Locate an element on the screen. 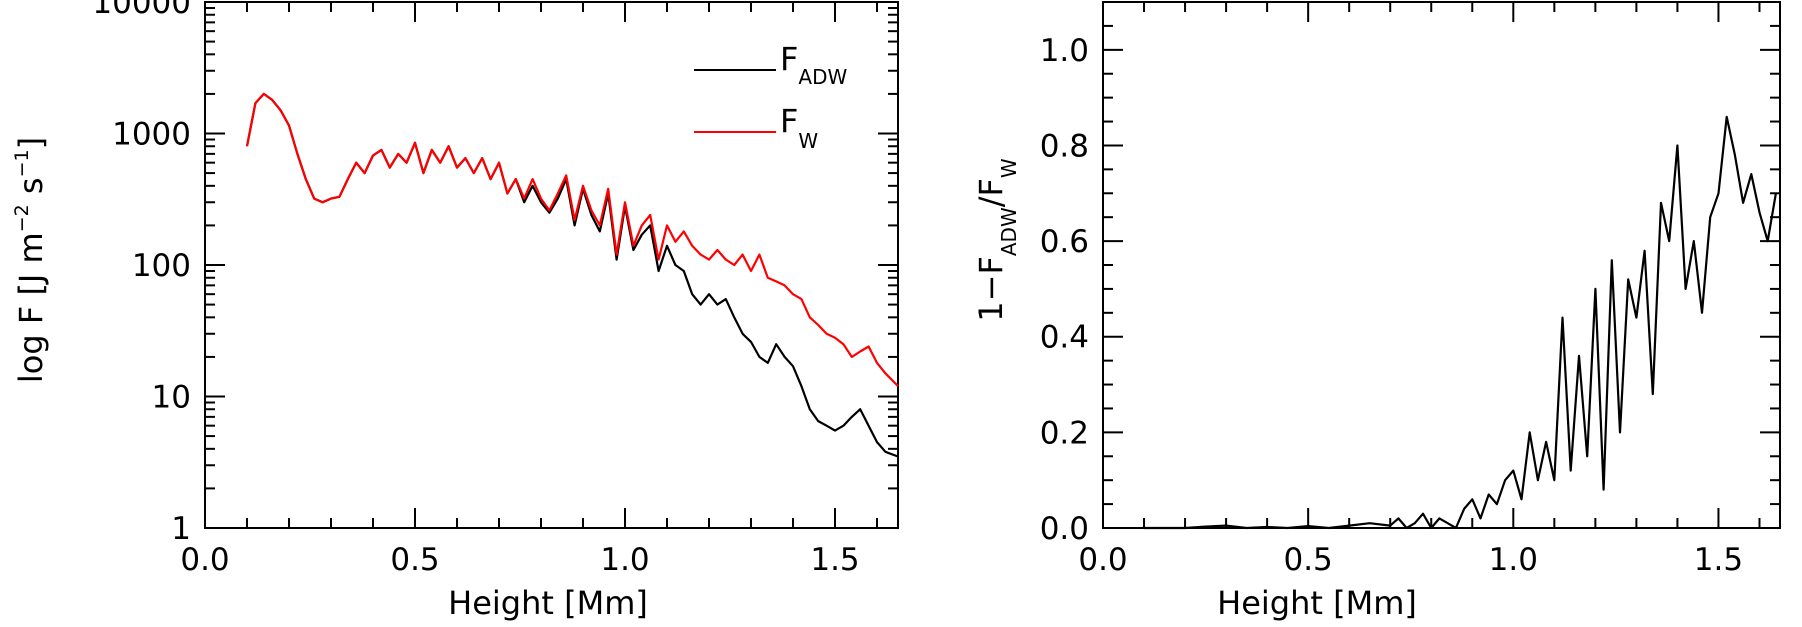  flux-x-axis-title: Height [Mm] is located at coordinates (548, 603).